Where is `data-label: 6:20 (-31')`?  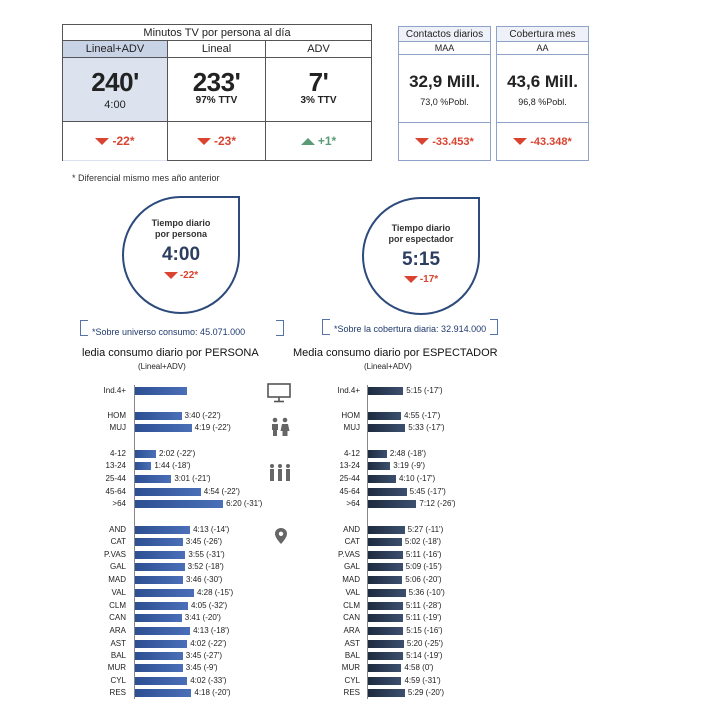
data-label: 6:20 (-31') is located at coordinates (244, 503).